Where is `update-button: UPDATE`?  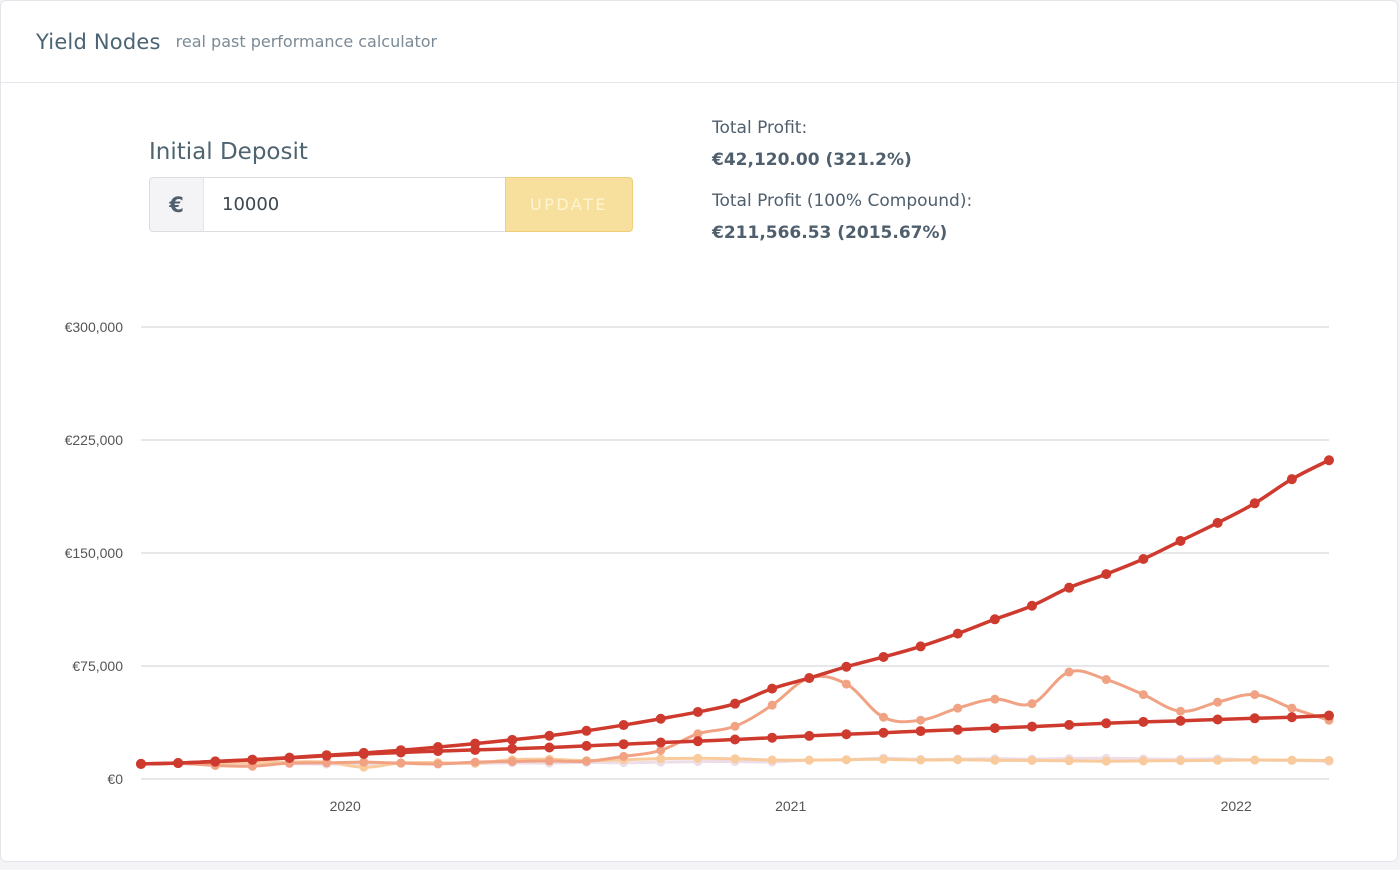 update-button: UPDATE is located at coordinates (569, 204).